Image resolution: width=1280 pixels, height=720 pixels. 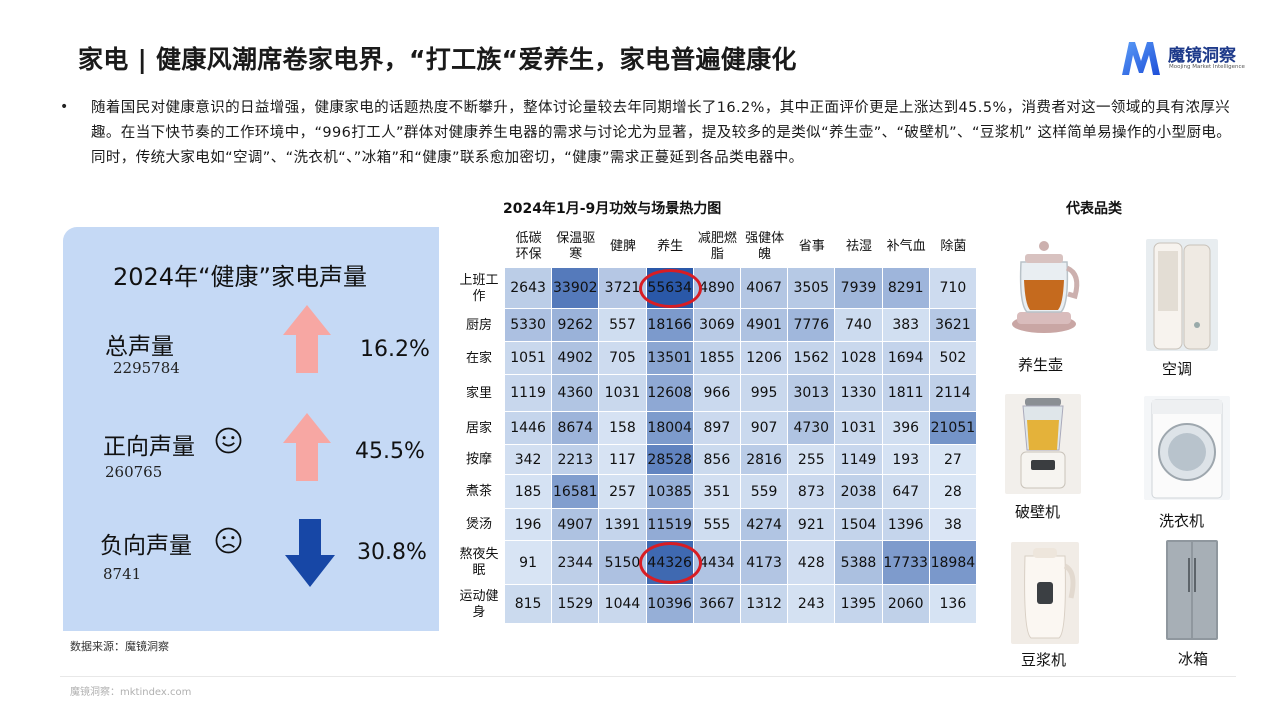 What do you see at coordinates (670, 563) in the screenshot?
I see `highlight-circle` at bounding box center [670, 563].